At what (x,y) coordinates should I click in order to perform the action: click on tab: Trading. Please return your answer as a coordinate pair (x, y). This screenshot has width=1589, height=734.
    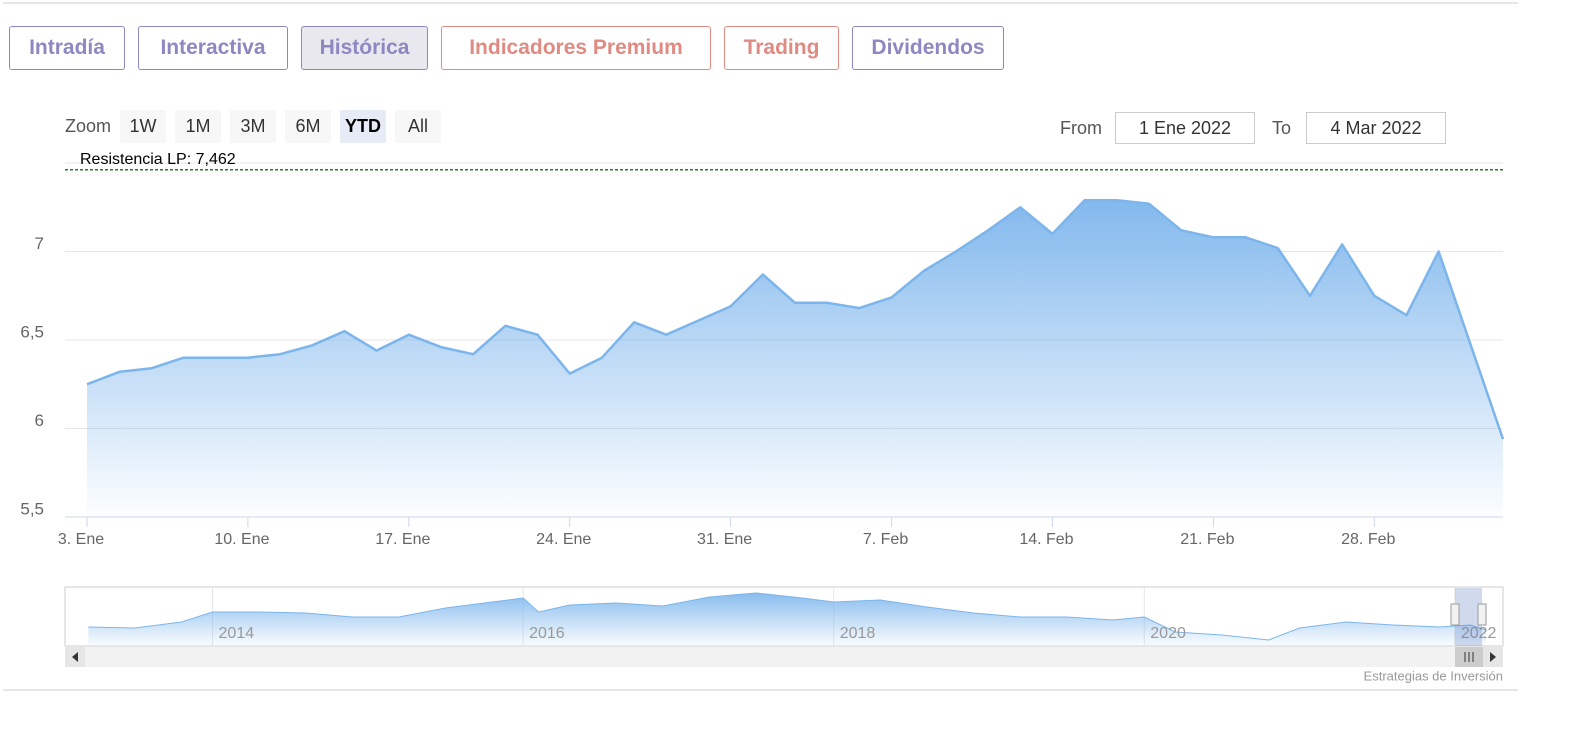
    Looking at the image, I should click on (781, 48).